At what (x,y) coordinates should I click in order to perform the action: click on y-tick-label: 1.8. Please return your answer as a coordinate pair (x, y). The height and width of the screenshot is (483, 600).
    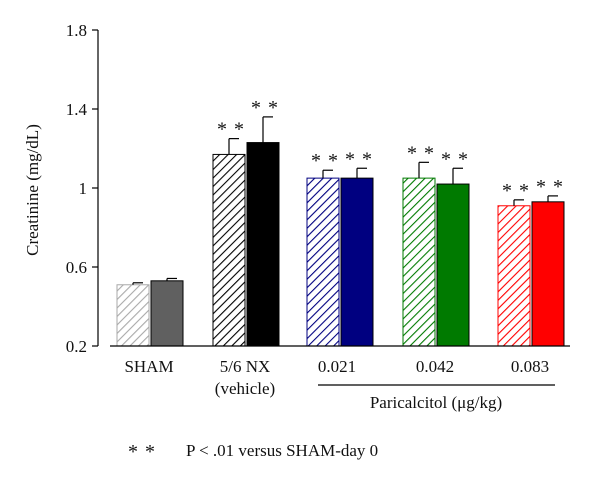
    Looking at the image, I should click on (76, 30).